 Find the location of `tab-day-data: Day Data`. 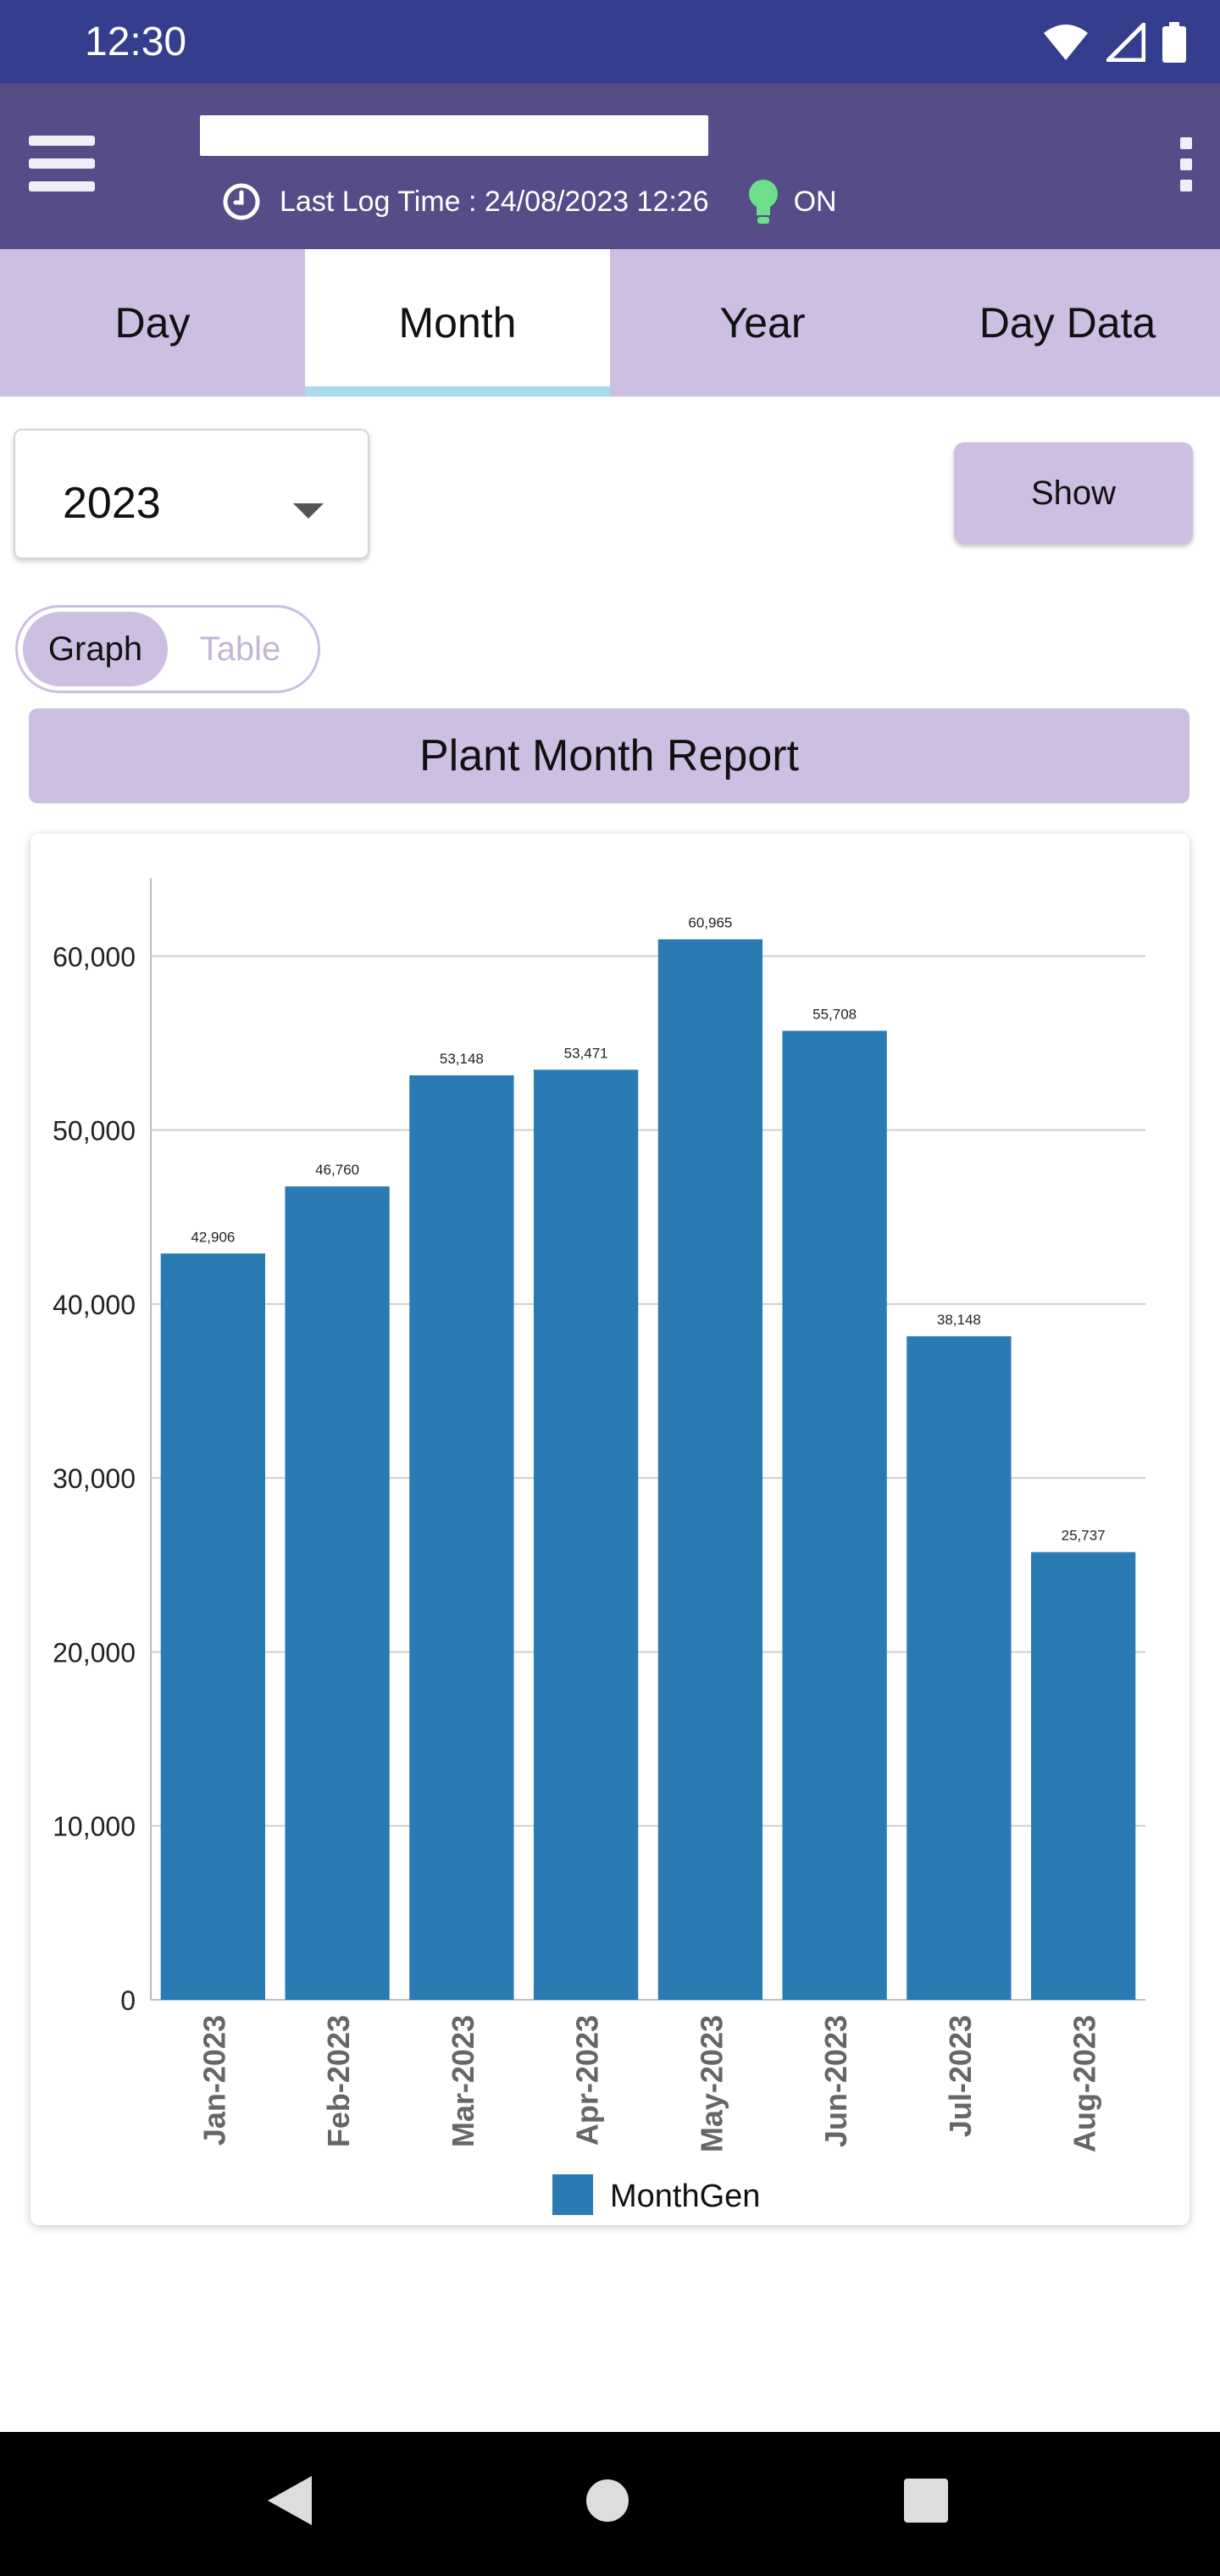

tab-day-data: Day Data is located at coordinates (1067, 323).